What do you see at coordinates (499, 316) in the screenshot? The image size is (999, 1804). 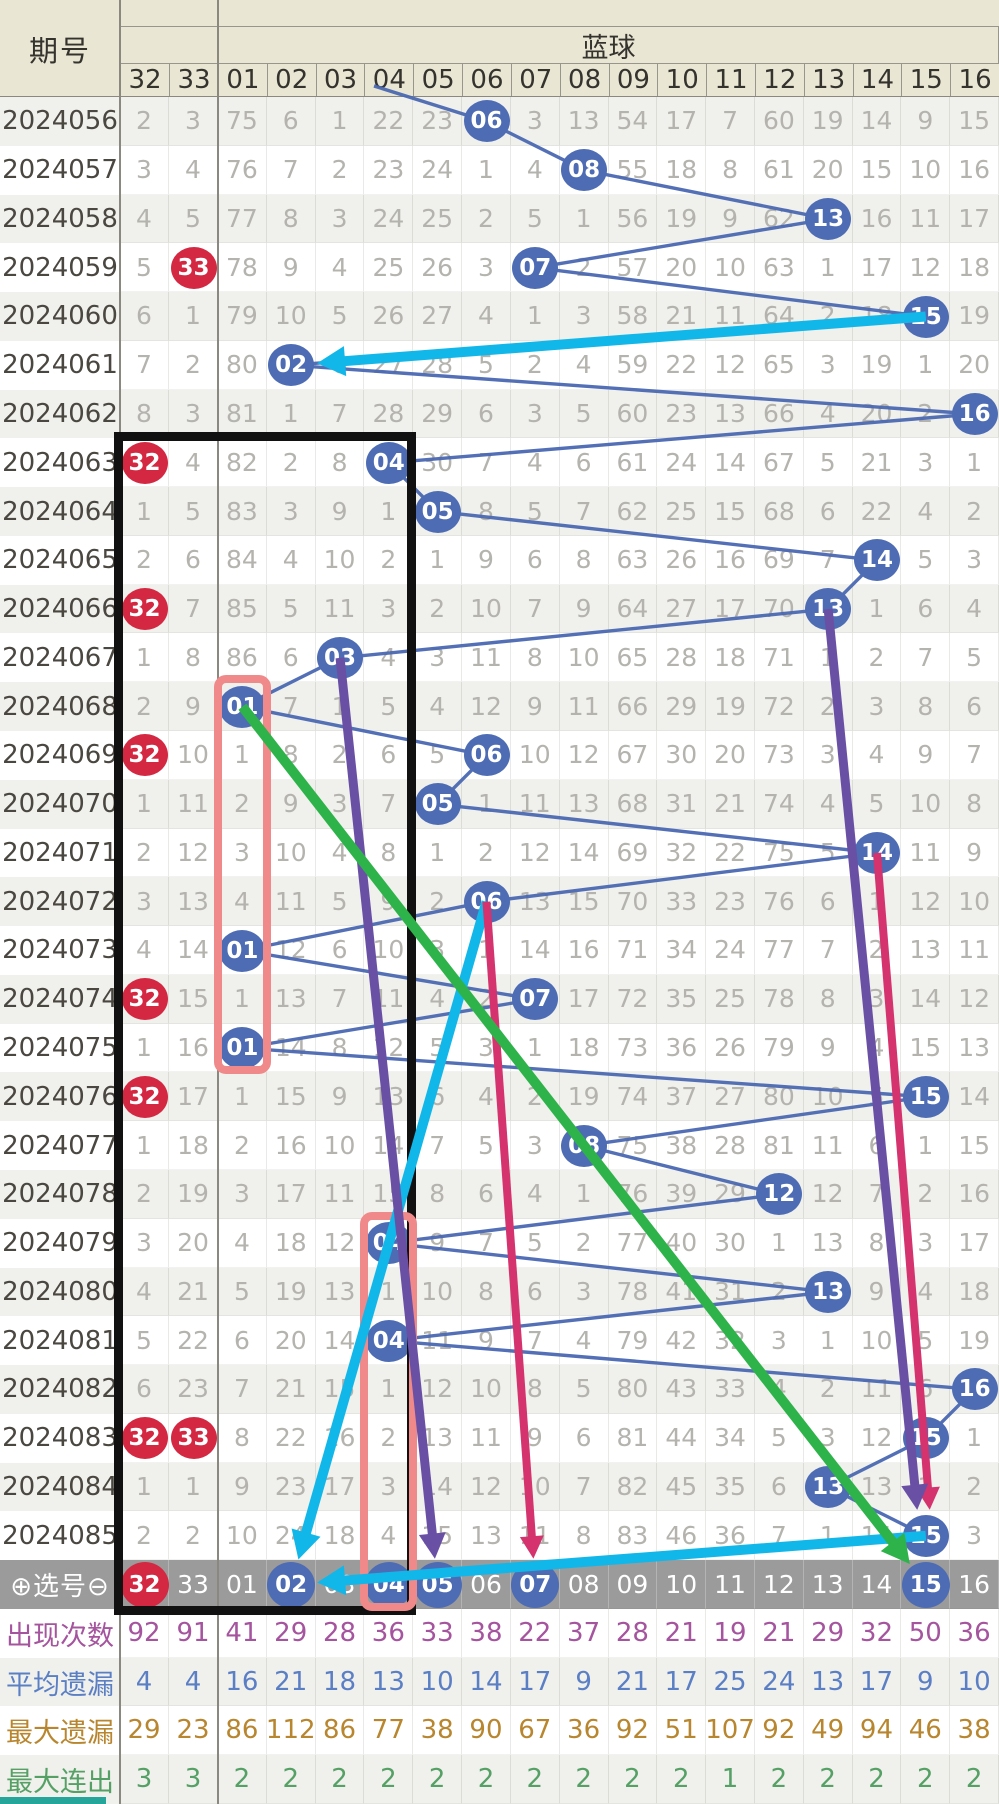 I see `issue-row: 2024060 6 1 79 10 5 26 27 4 1 3 58 21 11 64 2 18 19` at bounding box center [499, 316].